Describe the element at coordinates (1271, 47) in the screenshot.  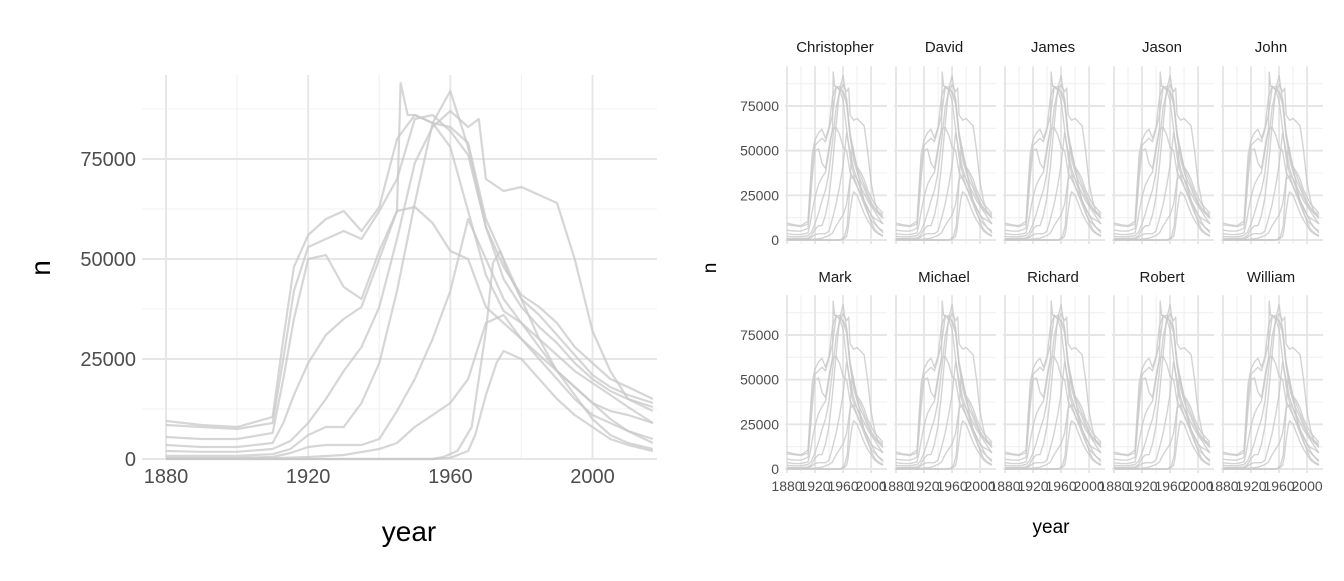
I see `facet-title: John` at that location.